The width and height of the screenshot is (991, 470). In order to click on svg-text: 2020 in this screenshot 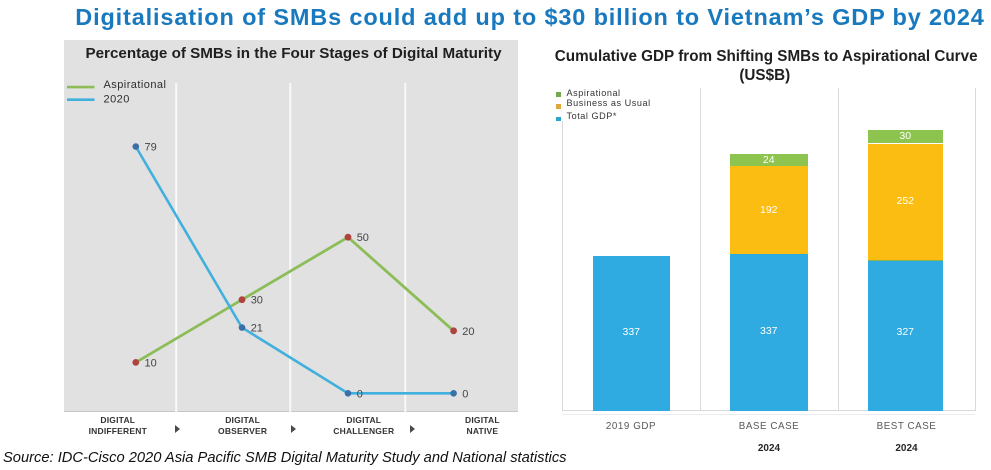, I will do `click(117, 100)`.